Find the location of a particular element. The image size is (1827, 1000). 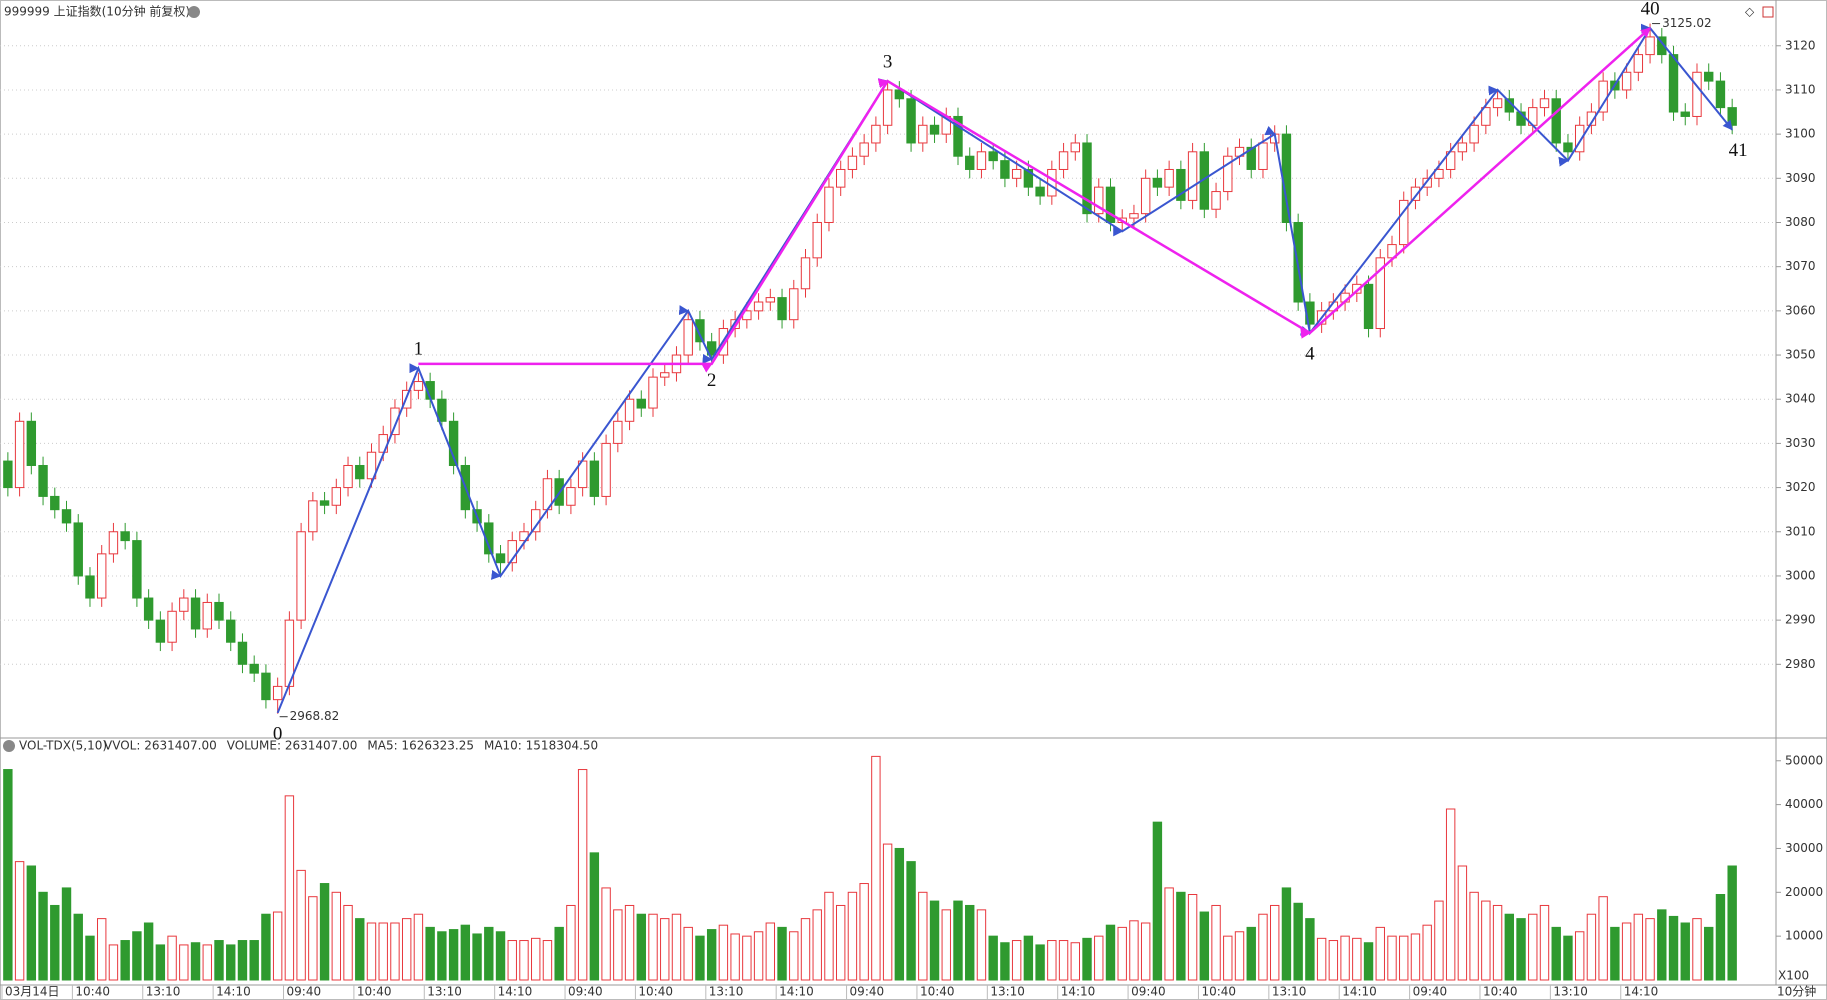

vol-tick-label: 20000 is located at coordinates (1804, 892).